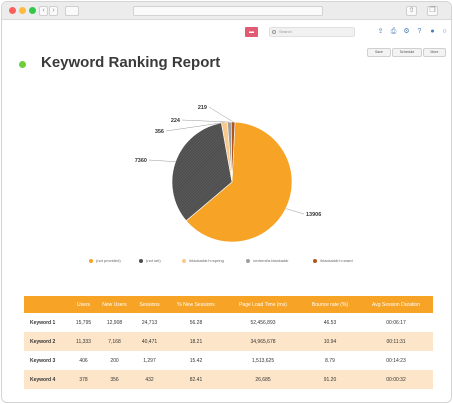  What do you see at coordinates (114, 360) in the screenshot?
I see `table-cell: 200` at bounding box center [114, 360].